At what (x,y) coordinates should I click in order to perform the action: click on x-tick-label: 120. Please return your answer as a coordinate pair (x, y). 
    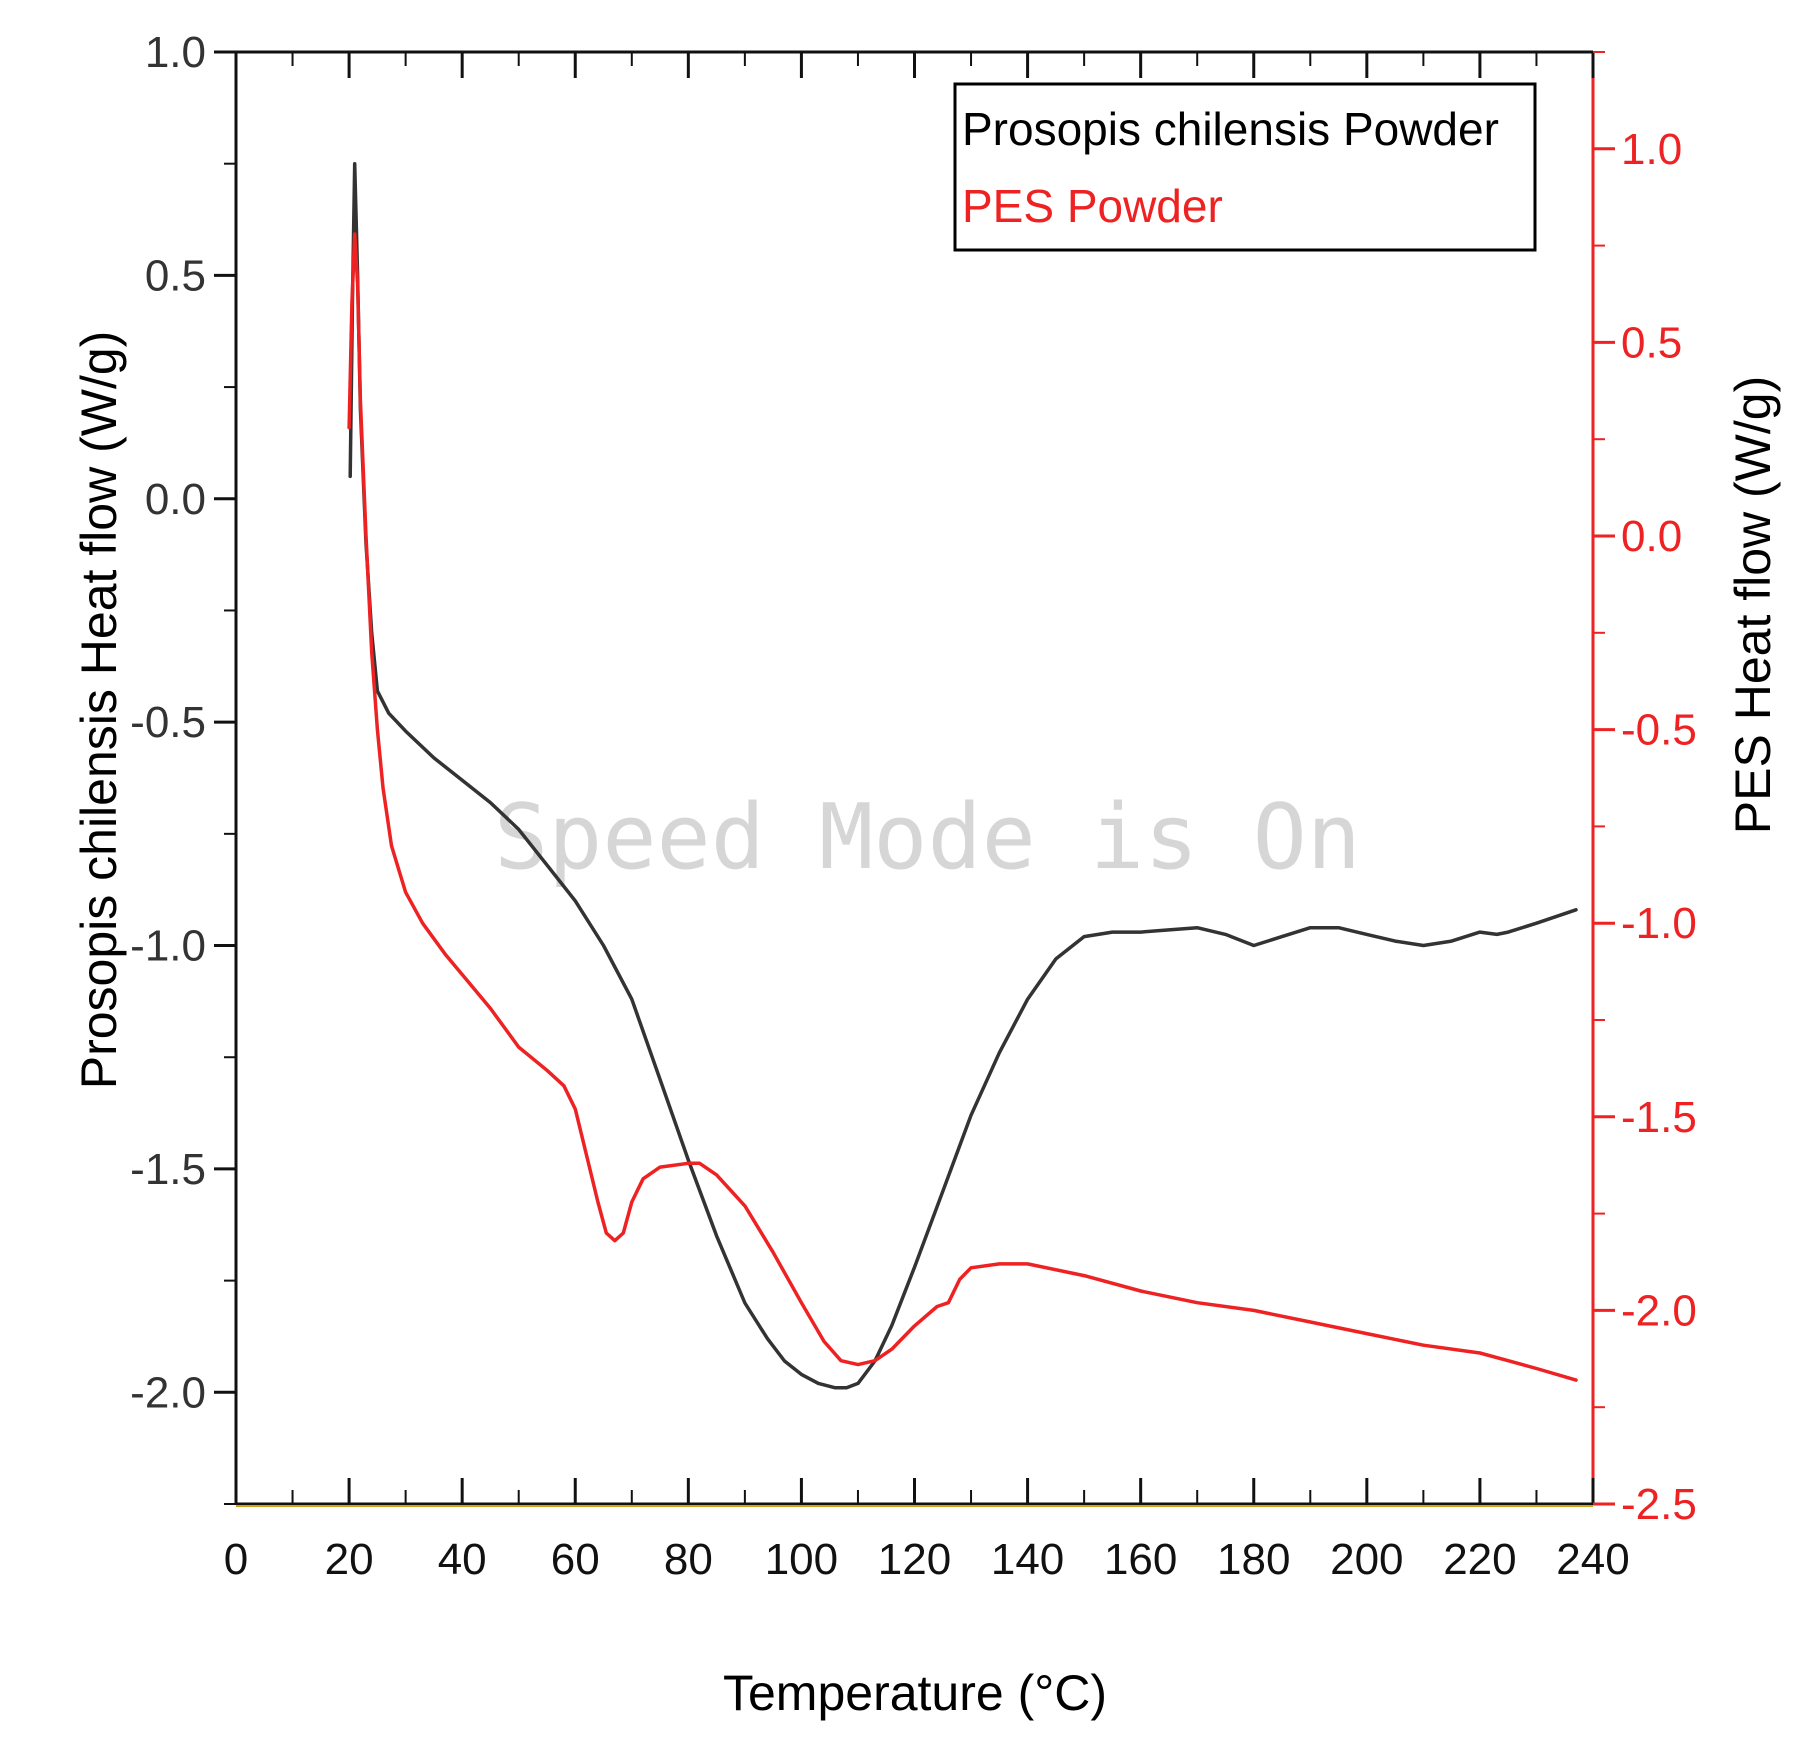
    Looking at the image, I should click on (914, 1559).